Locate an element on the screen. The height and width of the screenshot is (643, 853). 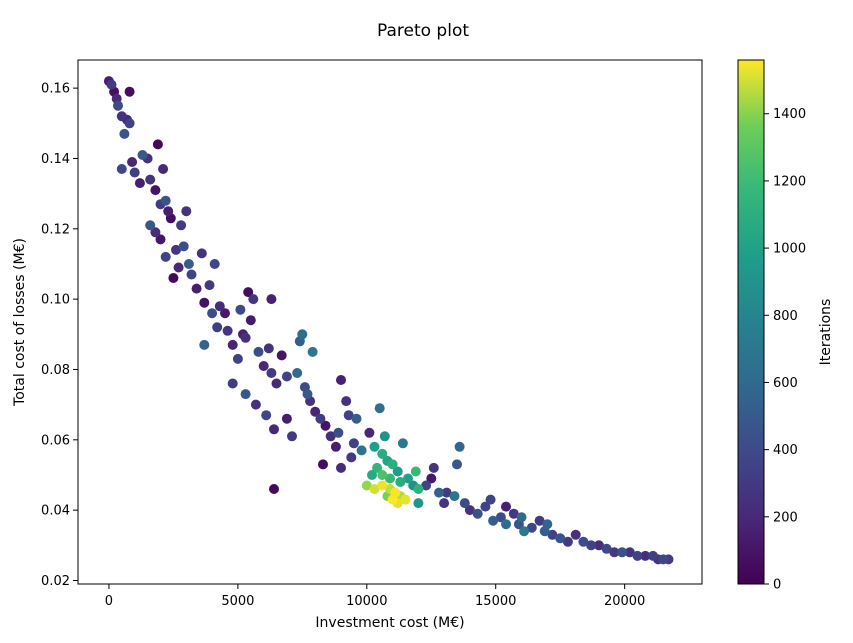
x-tick-label: 5000 is located at coordinates (237, 601).